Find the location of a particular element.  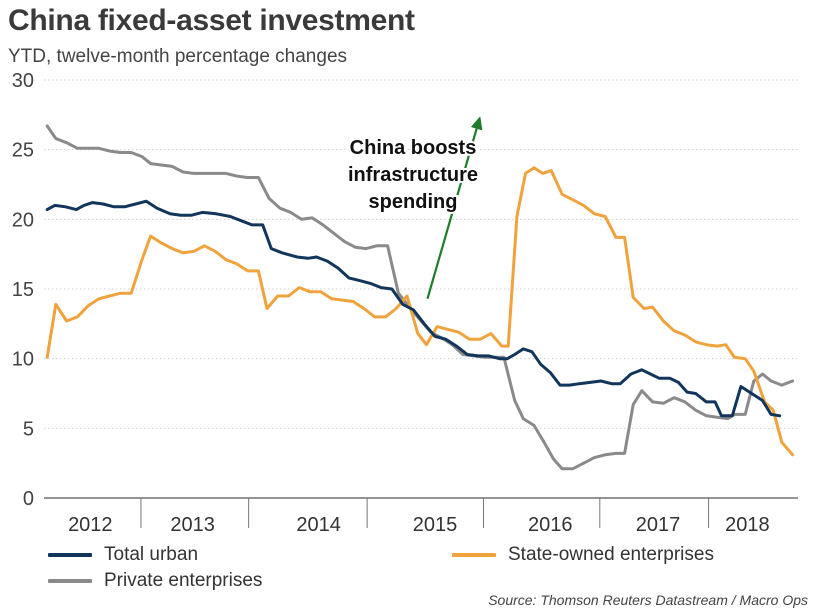

legend-item-total-urban: Total urban is located at coordinates (123, 555).